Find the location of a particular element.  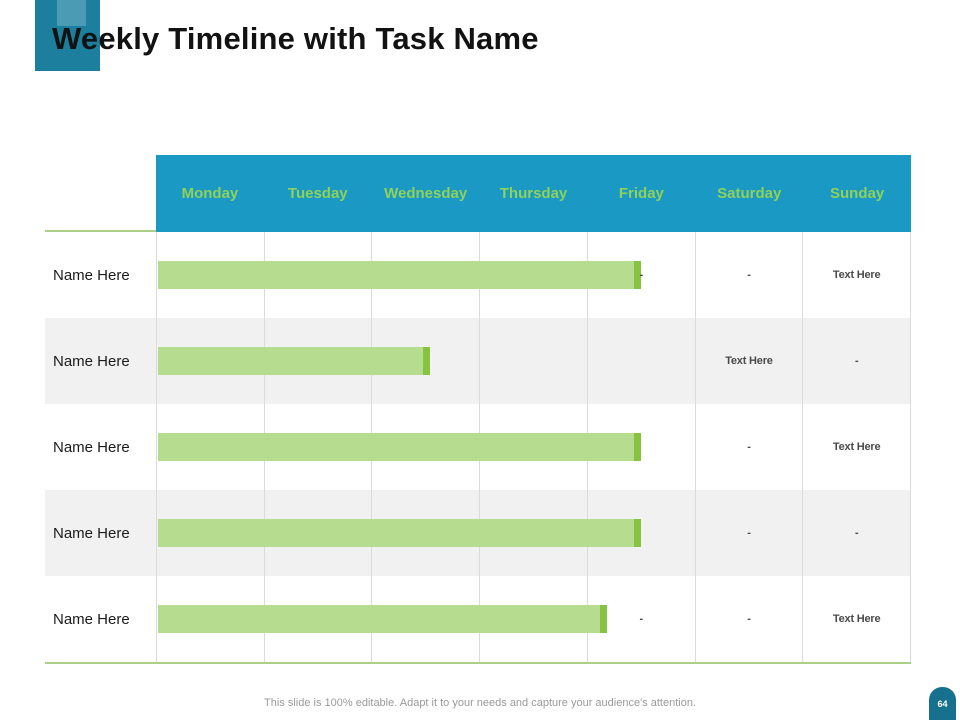

timeline-row: Name Here -- is located at coordinates (478, 533).